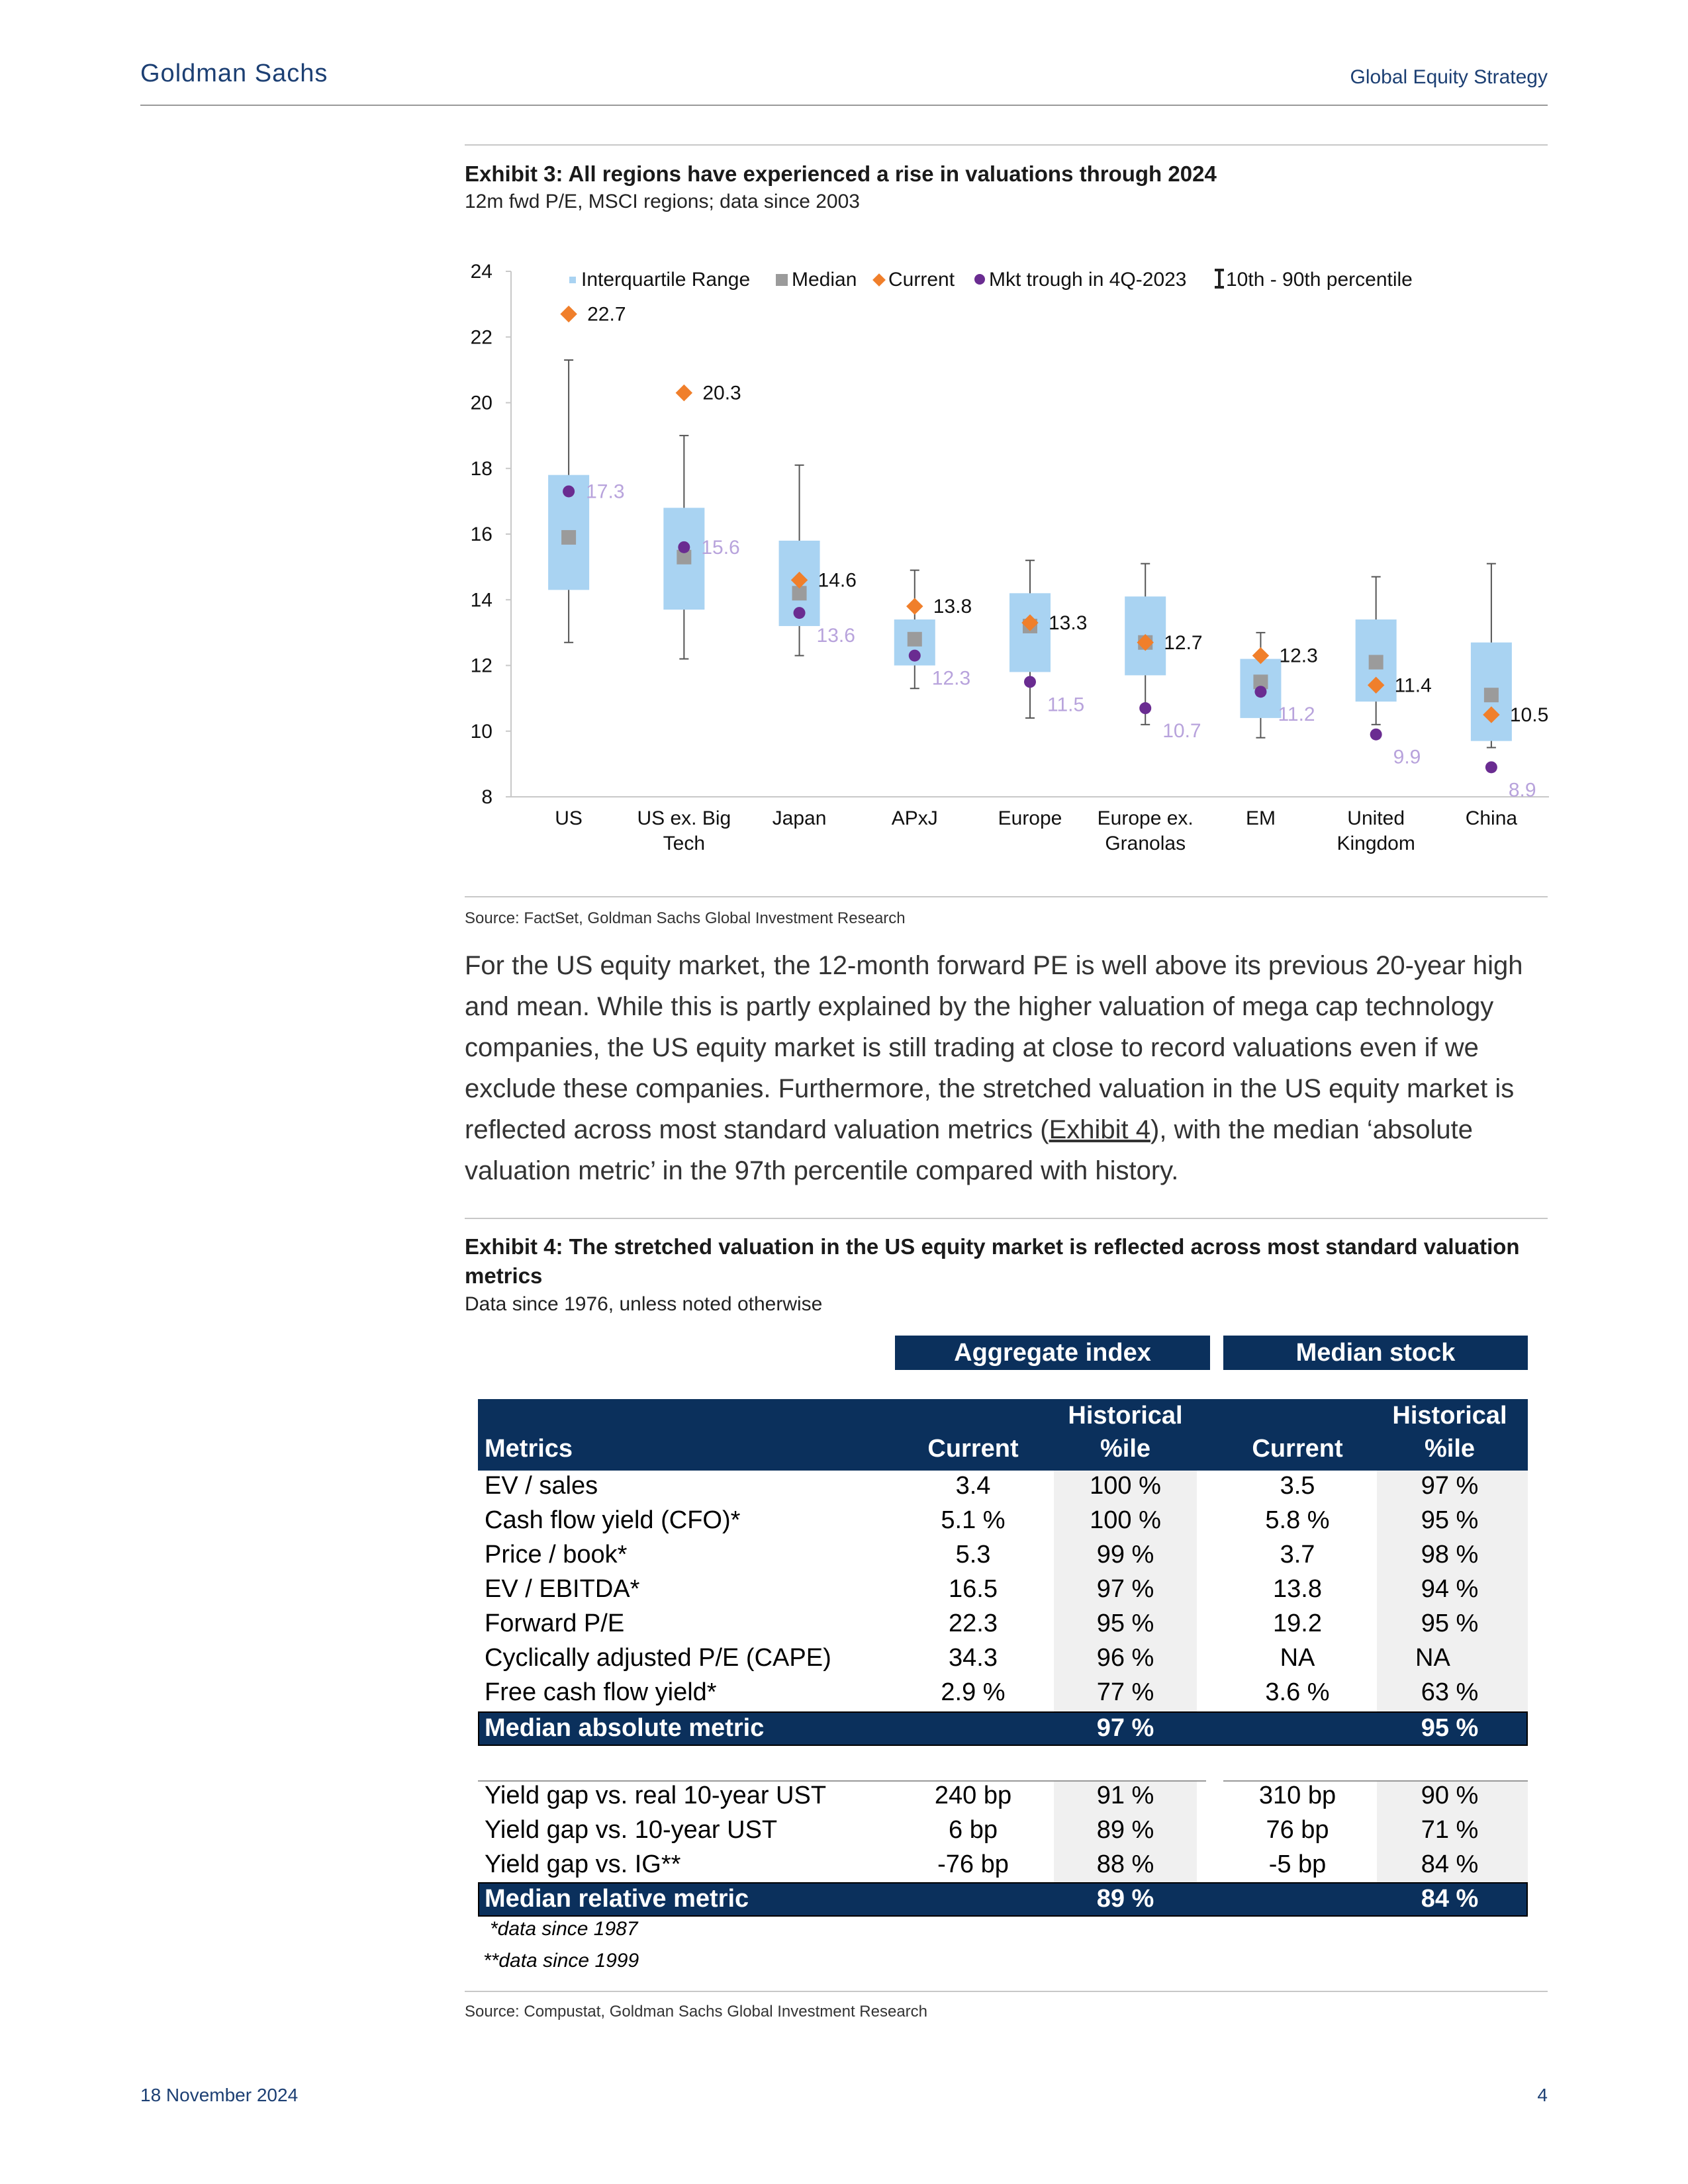 This screenshot has height=2184, width=1688. I want to click on relative-row-cell: -5 bp, so click(1297, 1864).